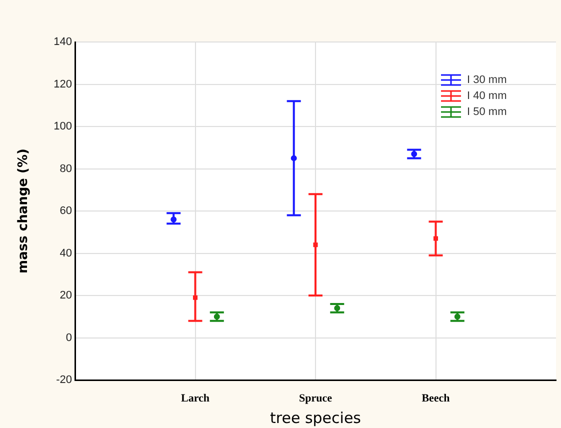 The image size is (561, 428). I want to click on y-tick-label: 140, so click(63, 42).